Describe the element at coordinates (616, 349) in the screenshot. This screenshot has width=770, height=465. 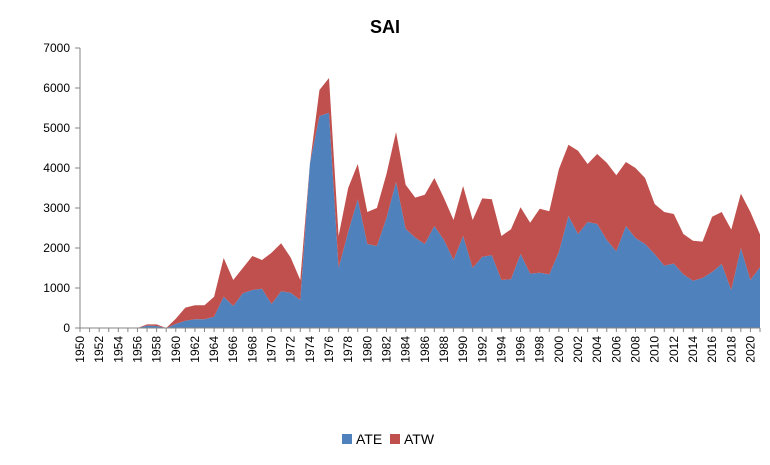
I see `x-tick-label: 2006` at that location.